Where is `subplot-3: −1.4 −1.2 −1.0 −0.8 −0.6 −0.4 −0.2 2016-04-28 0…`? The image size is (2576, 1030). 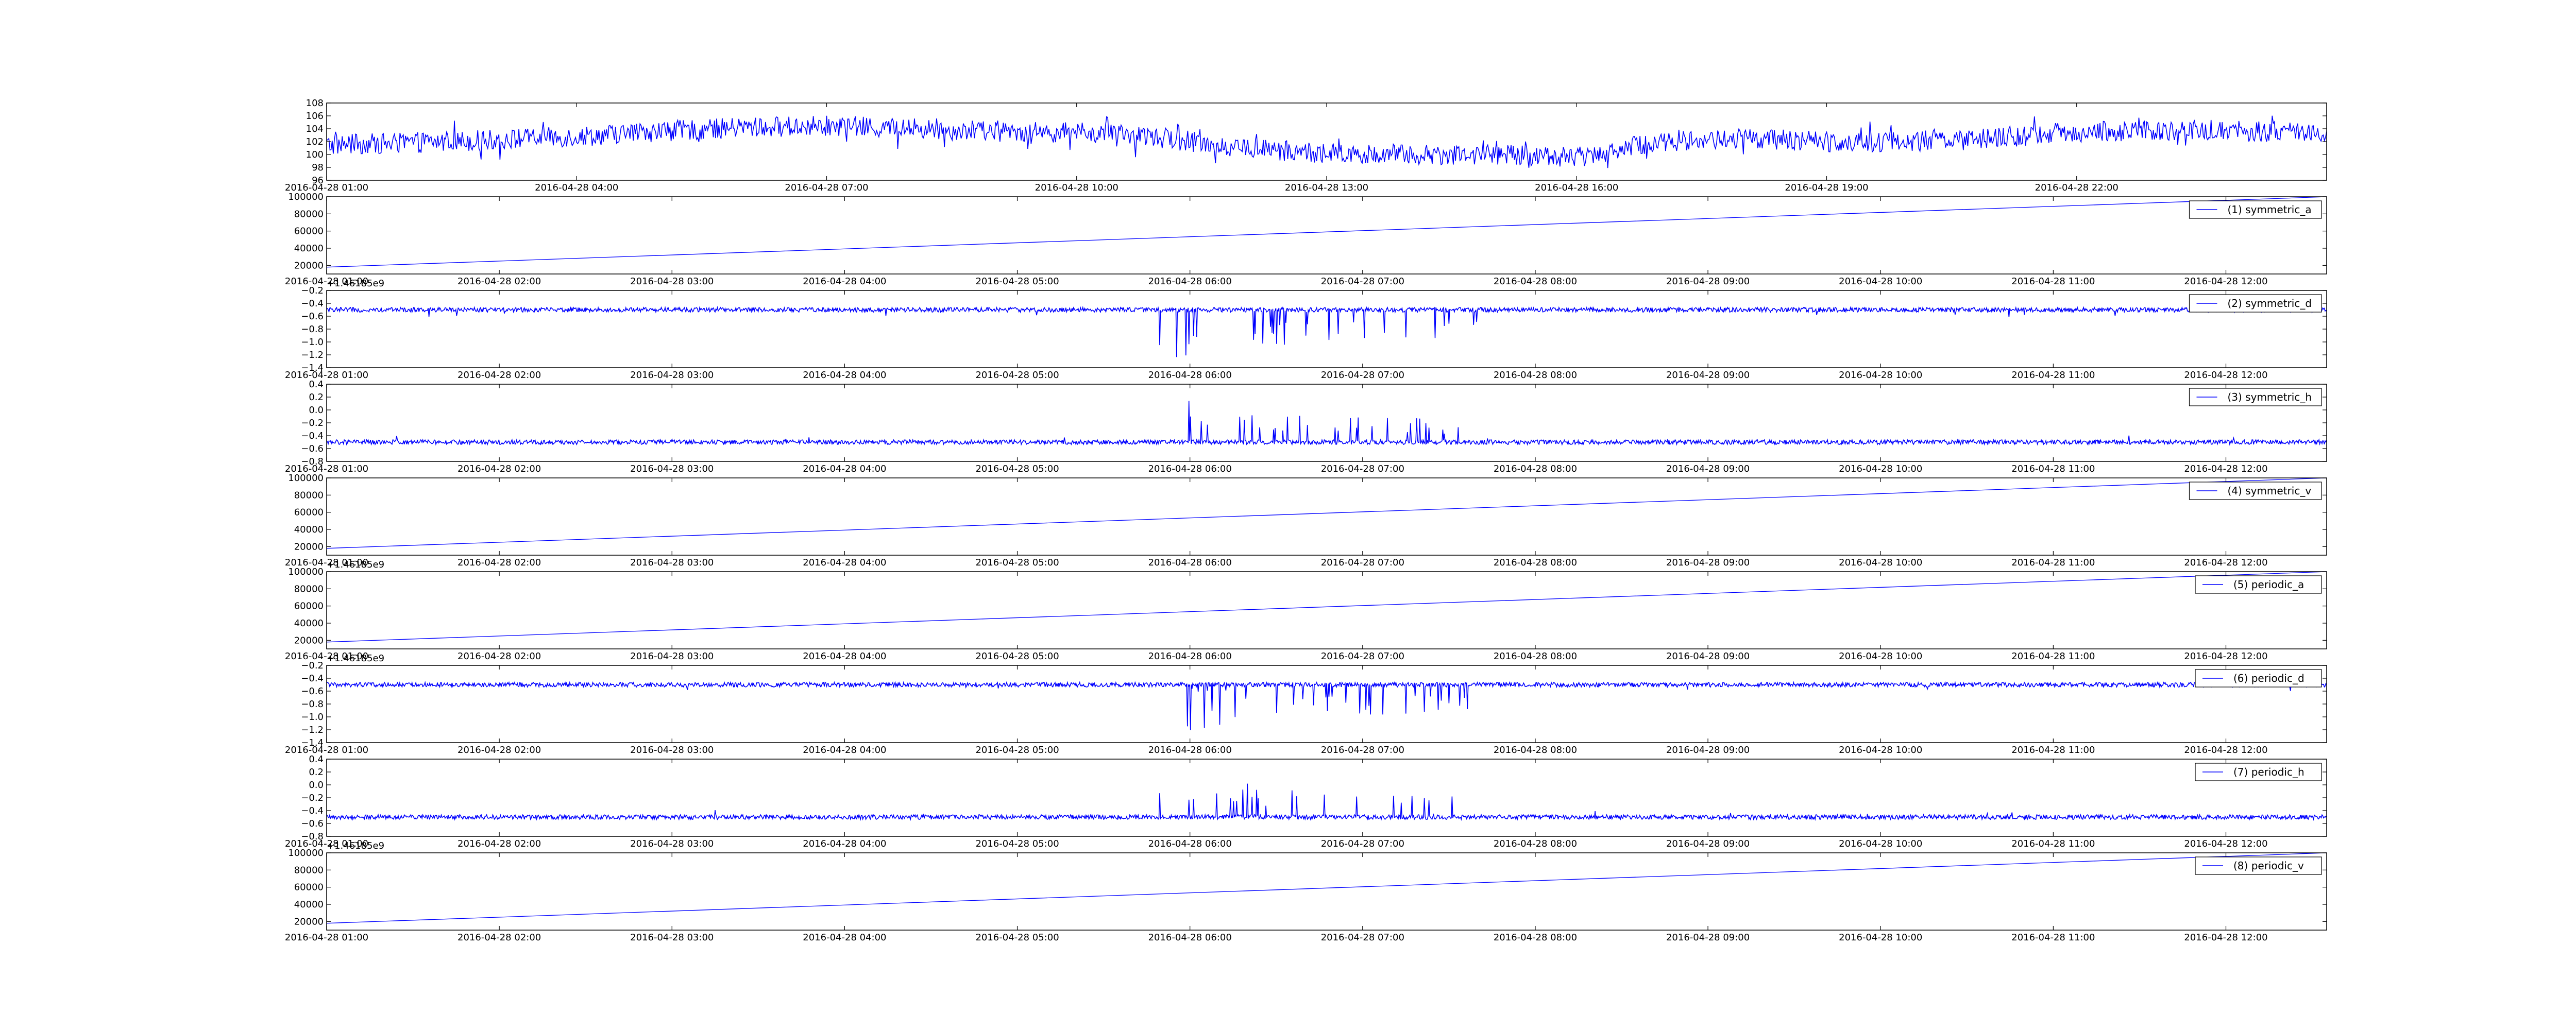 subplot-3: −1.4 −1.2 −1.0 −0.8 −0.6 −0.4 −0.2 2016-04-28 0… is located at coordinates (1306, 333).